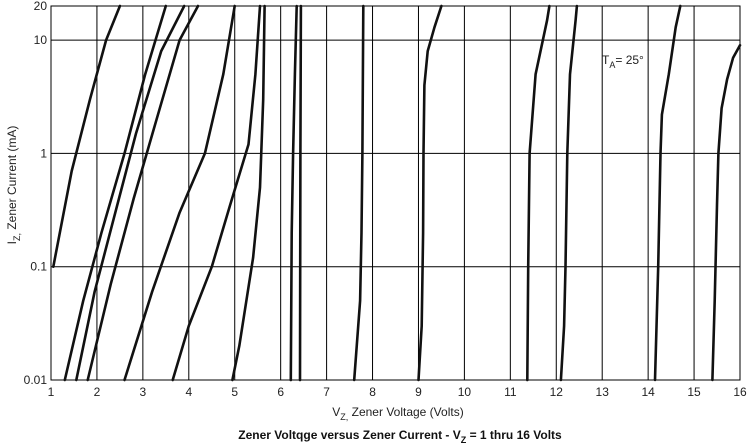  What do you see at coordinates (397, 413) in the screenshot?
I see `x-axis-label: VZ, Zener Voltage (Volts)` at bounding box center [397, 413].